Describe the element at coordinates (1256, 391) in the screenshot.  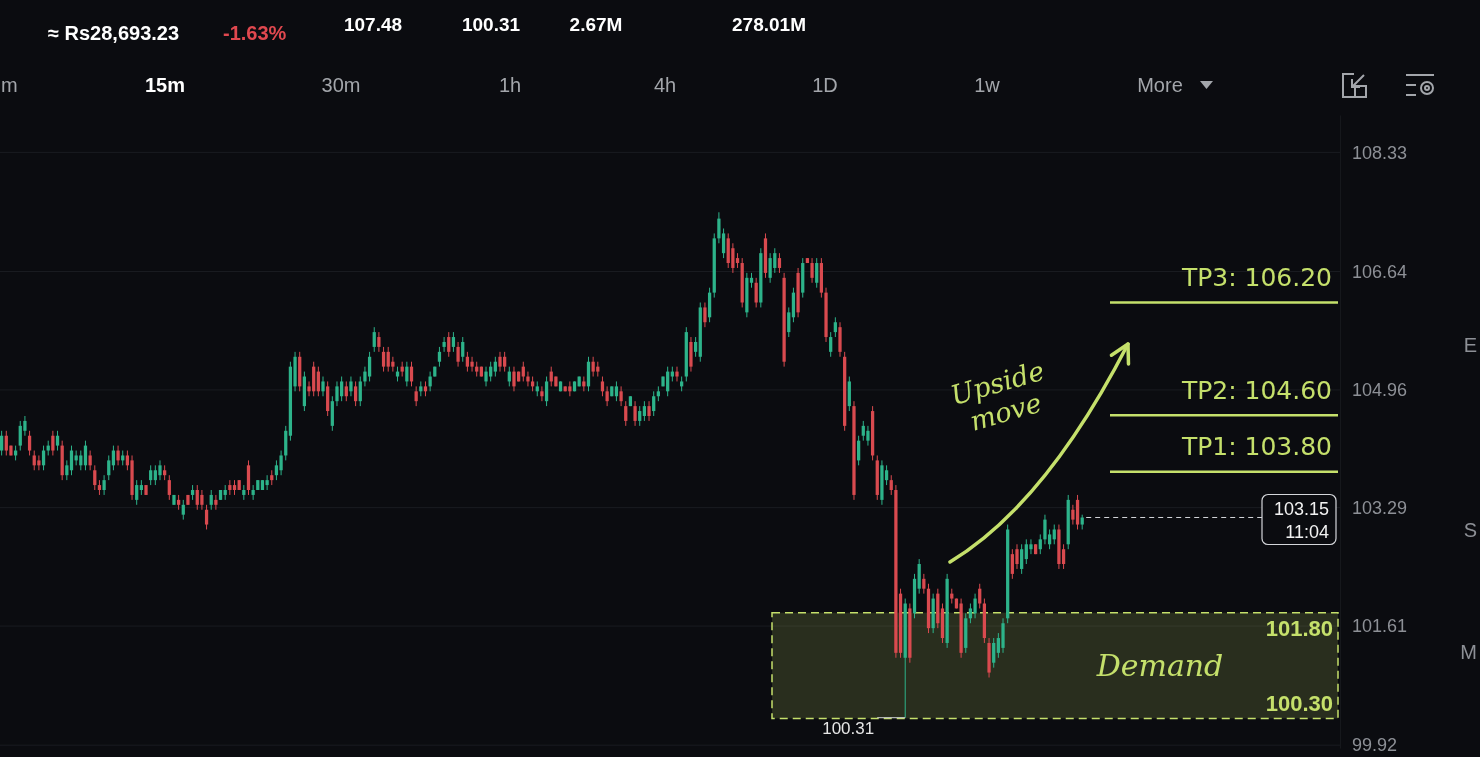
I see `ref-line-label: TP2: 104.60` at that location.